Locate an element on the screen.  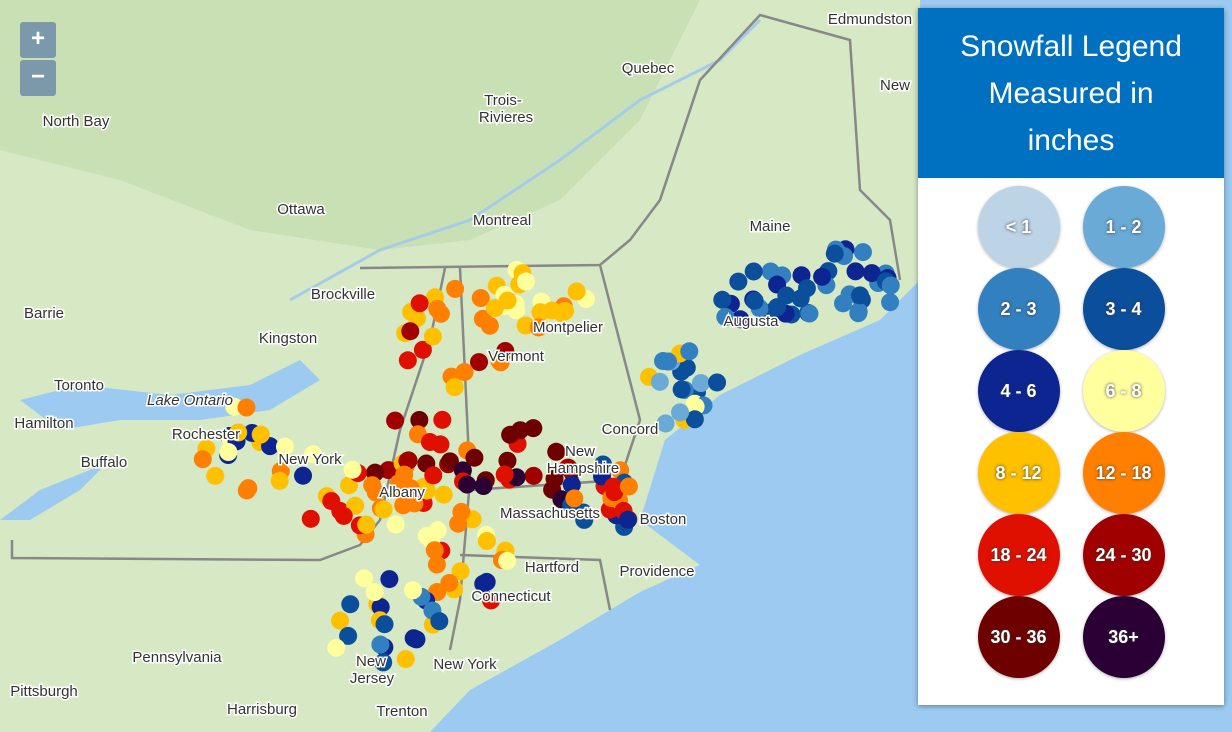
place-label: Maine is located at coordinates (770, 226).